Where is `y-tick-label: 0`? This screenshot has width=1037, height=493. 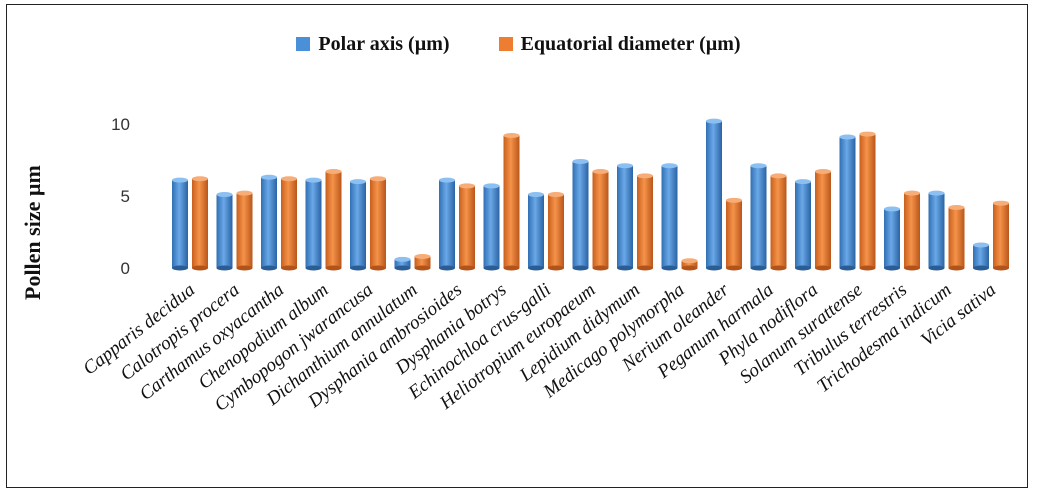 y-tick-label: 0 is located at coordinates (125, 268).